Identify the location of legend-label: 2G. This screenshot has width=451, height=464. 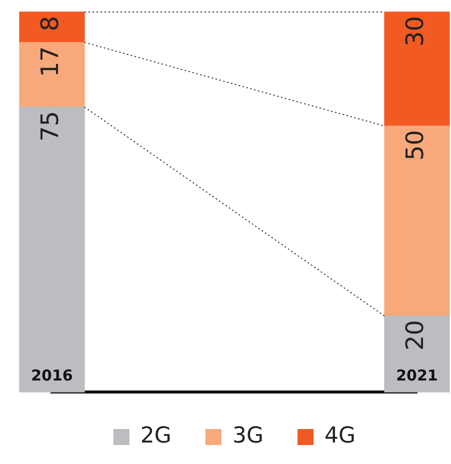
(156, 436).